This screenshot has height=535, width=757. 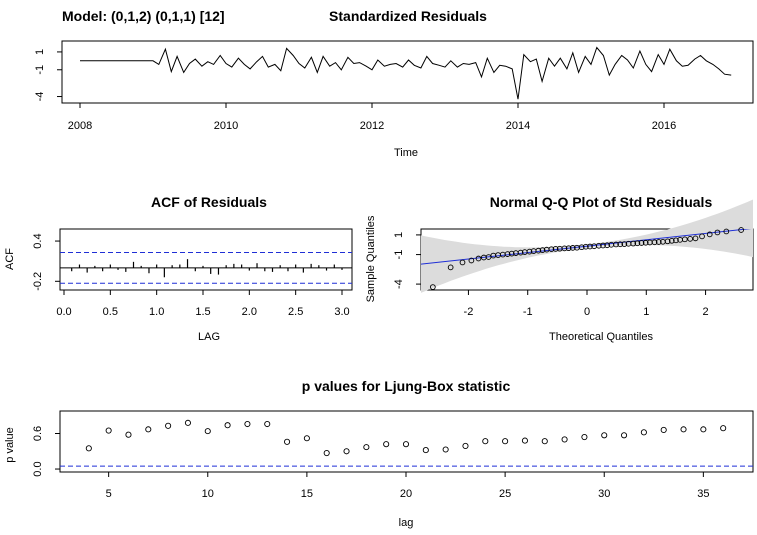 I want to click on ljung-box-x-tick-label: 30, so click(x=604, y=494).